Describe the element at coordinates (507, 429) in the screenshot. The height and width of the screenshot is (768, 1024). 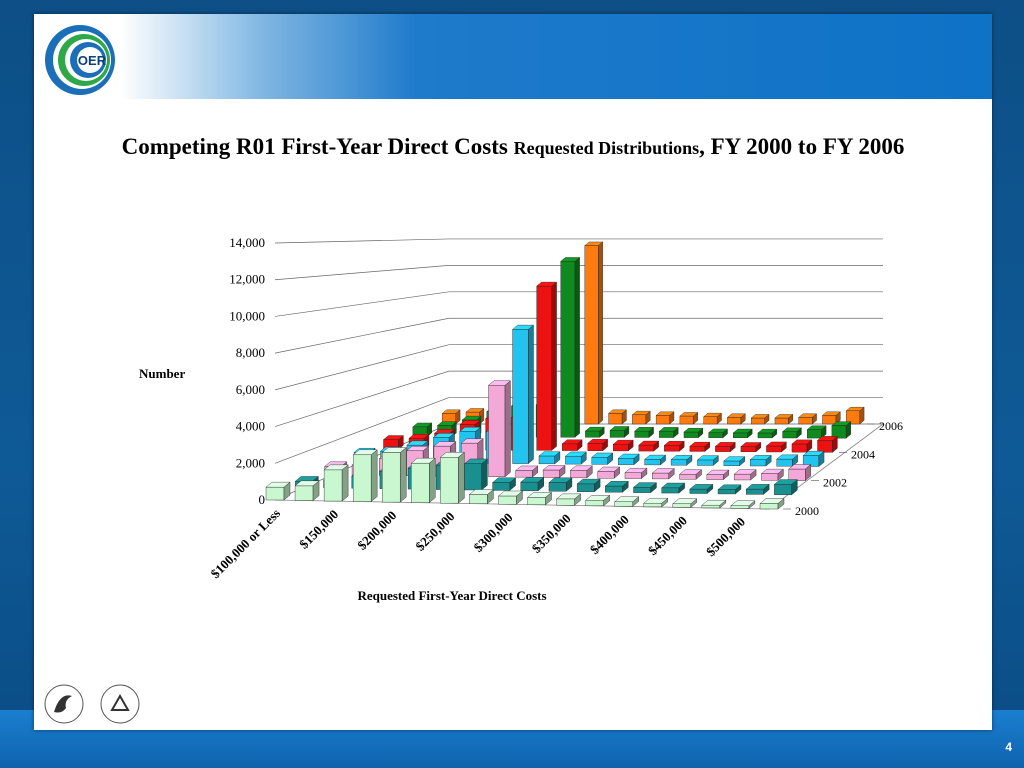
I see `bar-side-face` at that location.